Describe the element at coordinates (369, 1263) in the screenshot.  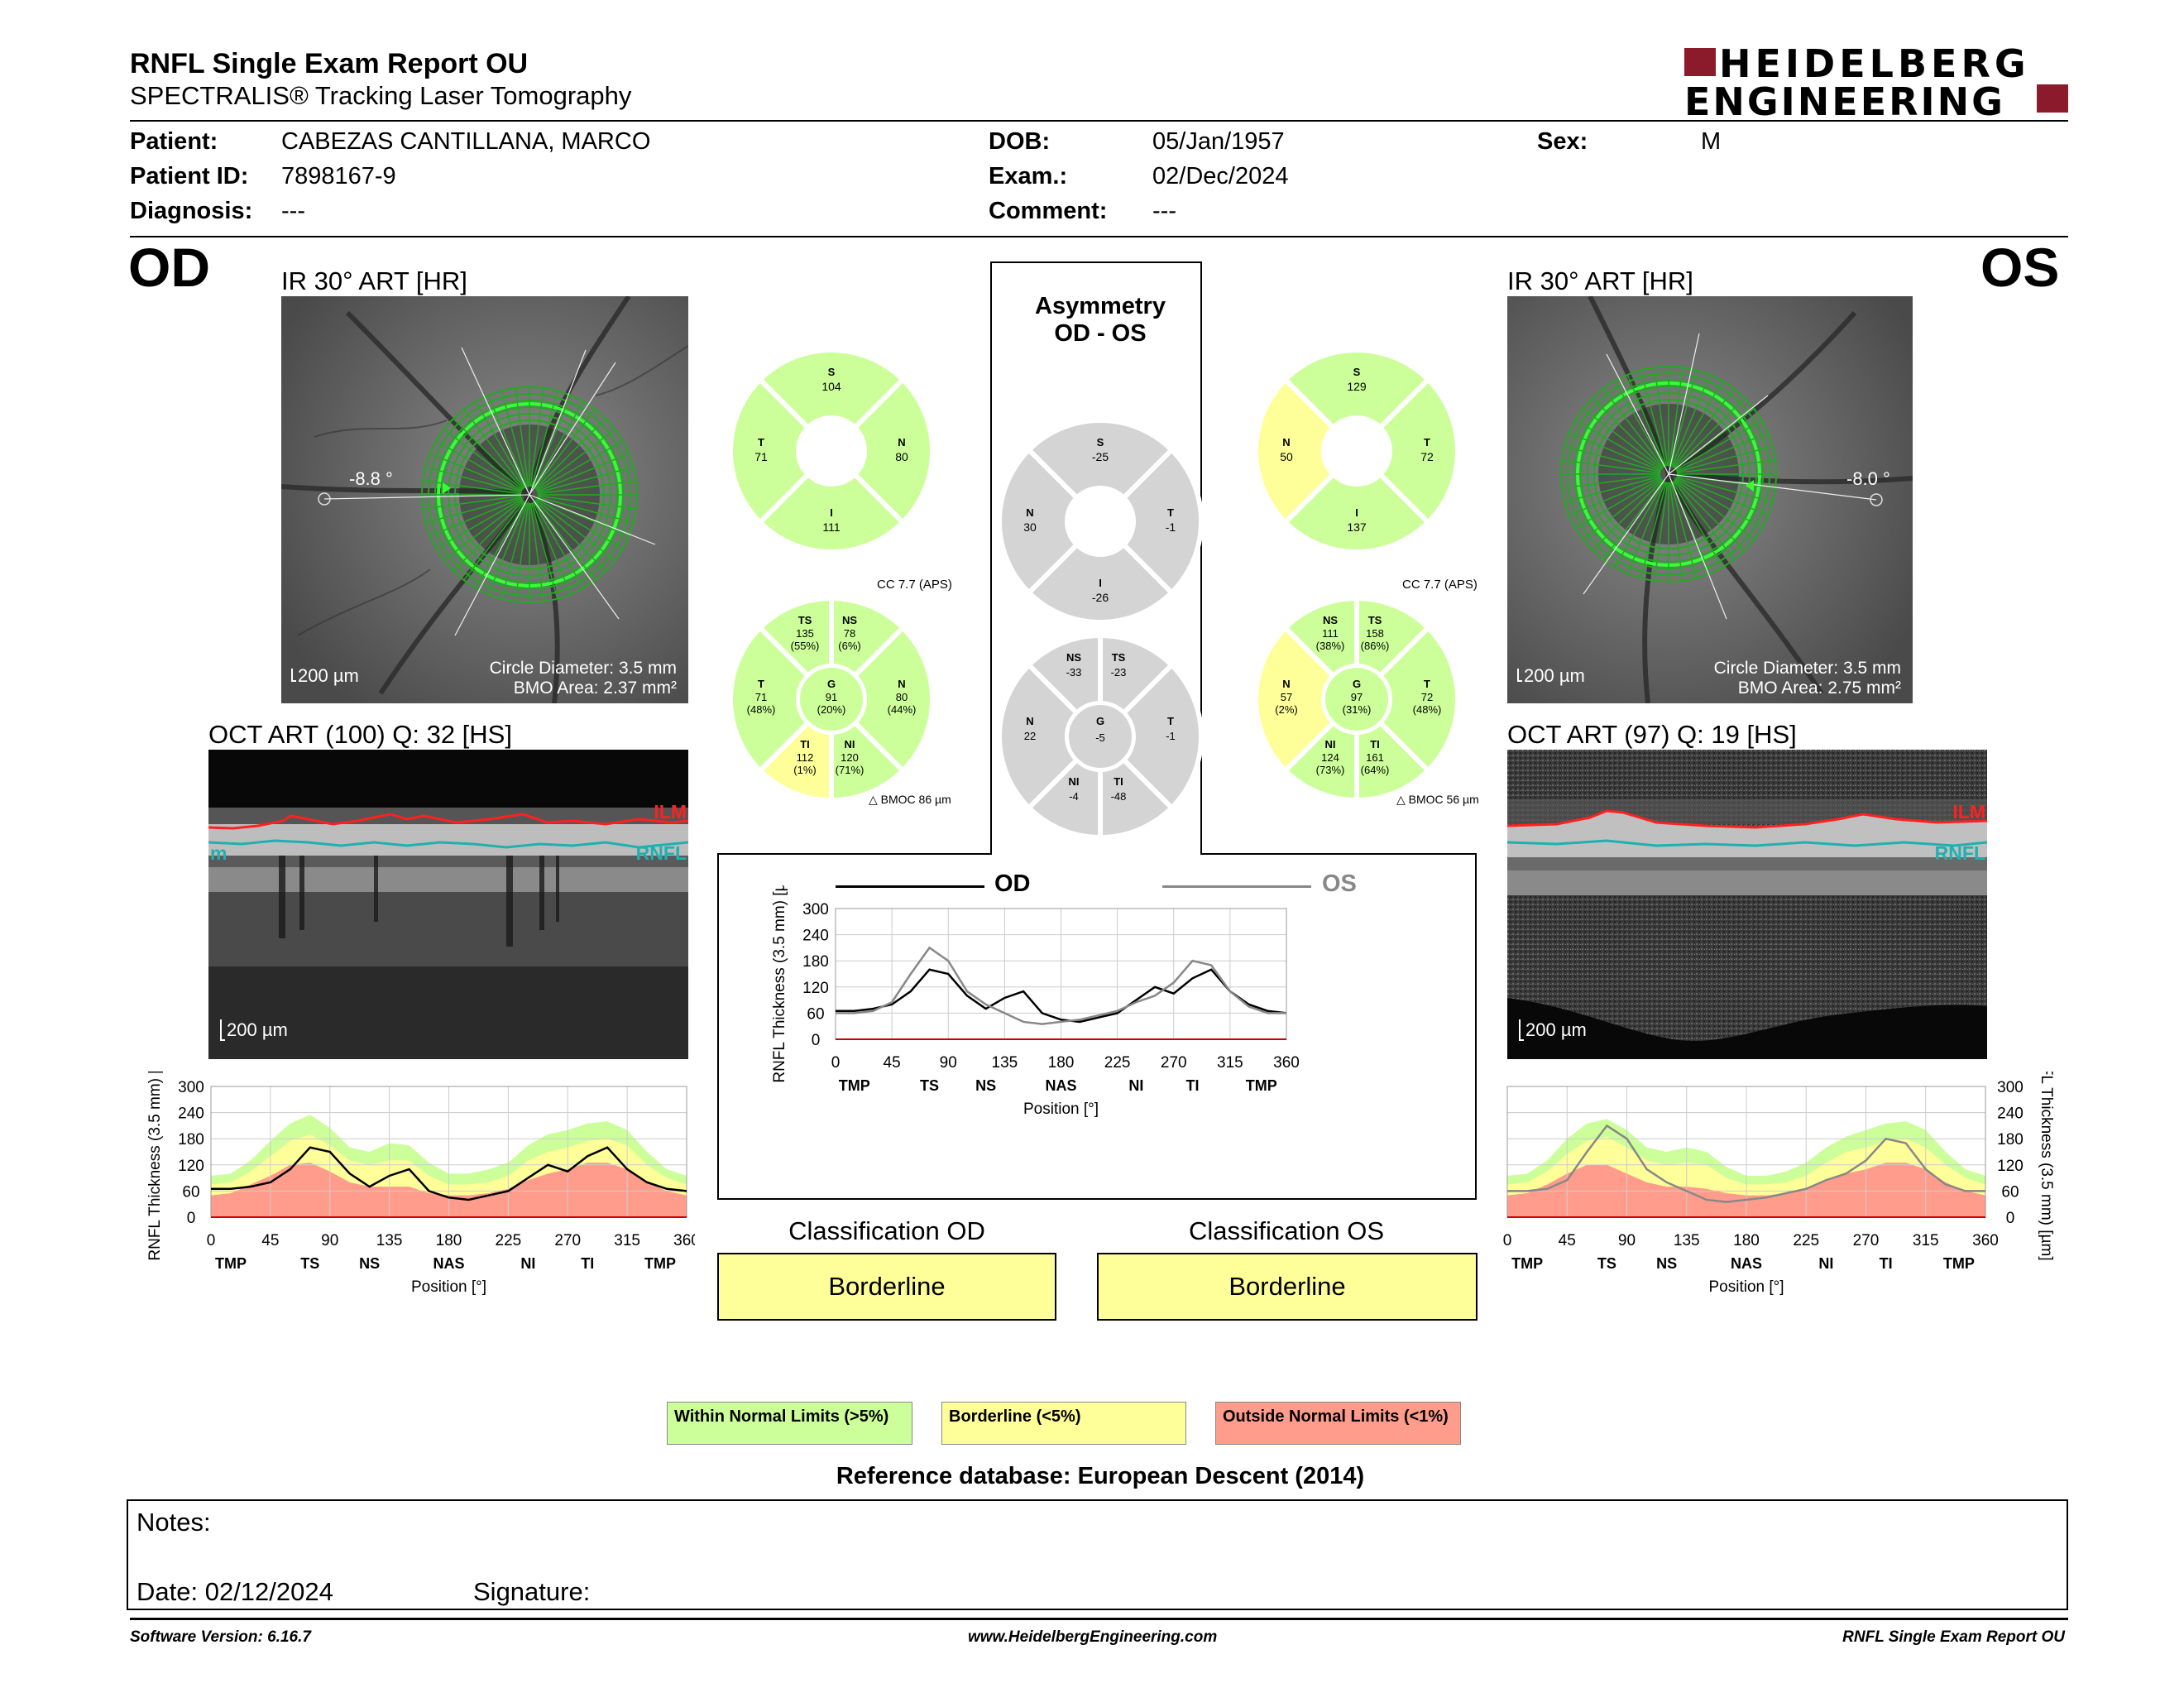
I see `sector-axis-label: NS` at that location.